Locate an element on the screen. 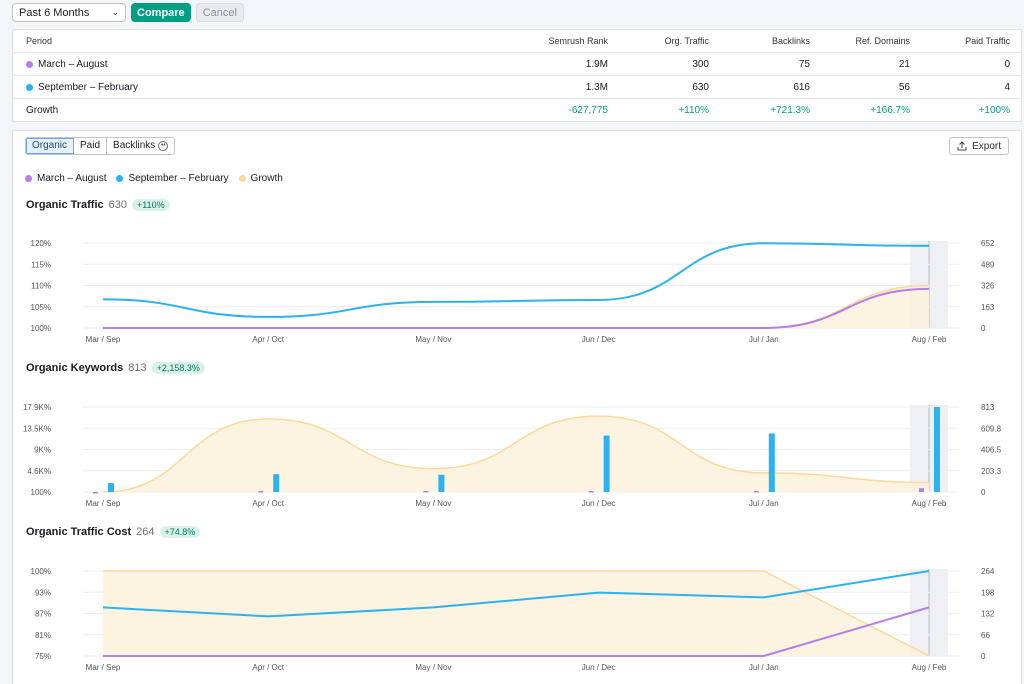 The width and height of the screenshot is (1024, 684). toolbar: Past 6 Months ⌄ Compare Cancel is located at coordinates (128, 12).